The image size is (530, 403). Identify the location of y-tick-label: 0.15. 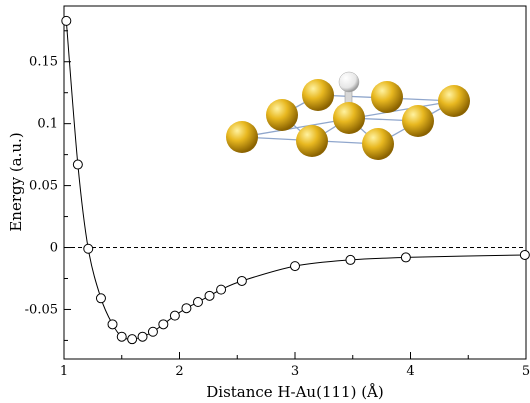
(43, 62).